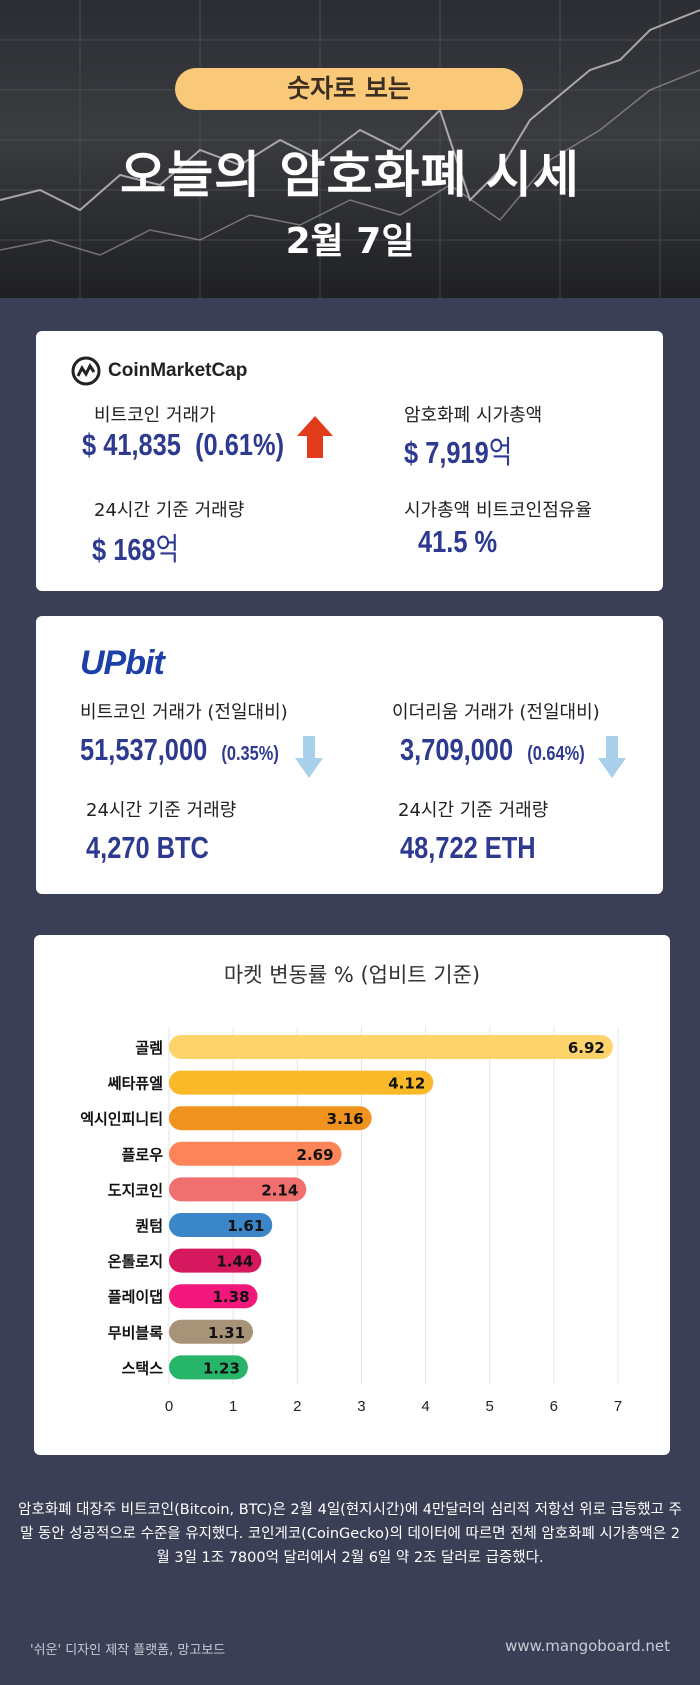 The height and width of the screenshot is (1685, 700). I want to click on coinmarketcap-logo-icon, so click(86, 371).